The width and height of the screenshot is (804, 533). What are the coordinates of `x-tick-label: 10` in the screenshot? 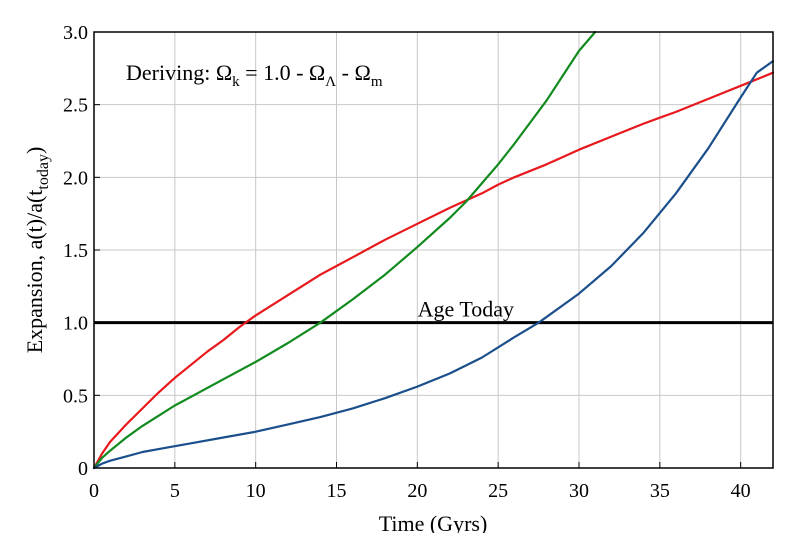 It's located at (256, 491).